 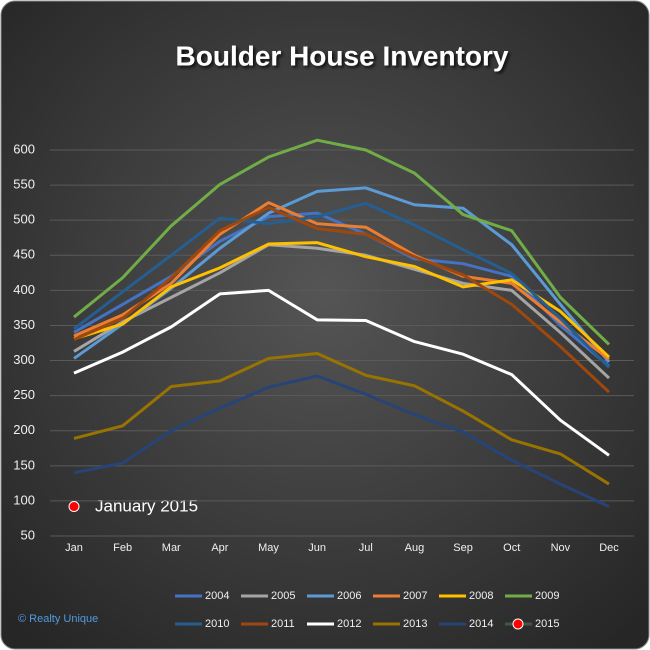 I want to click on legend-label: 2013, so click(x=415, y=624).